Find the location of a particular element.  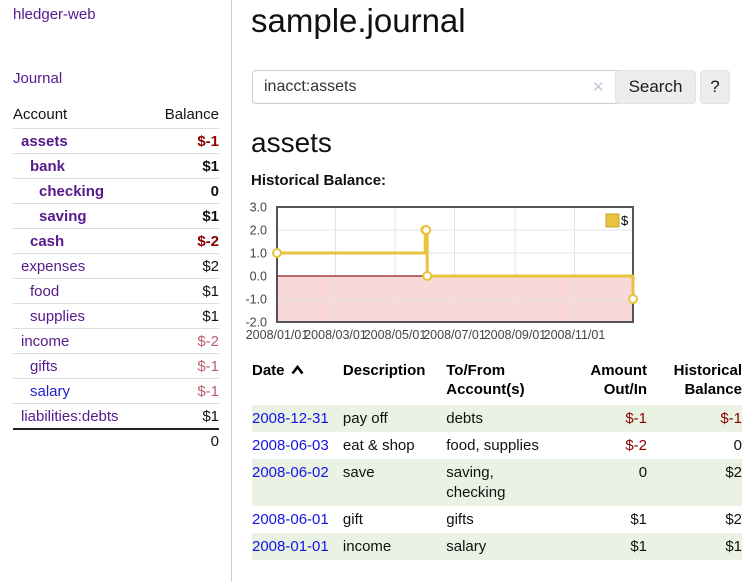

transaction-date-link: 2008-12-31 is located at coordinates (290, 418).